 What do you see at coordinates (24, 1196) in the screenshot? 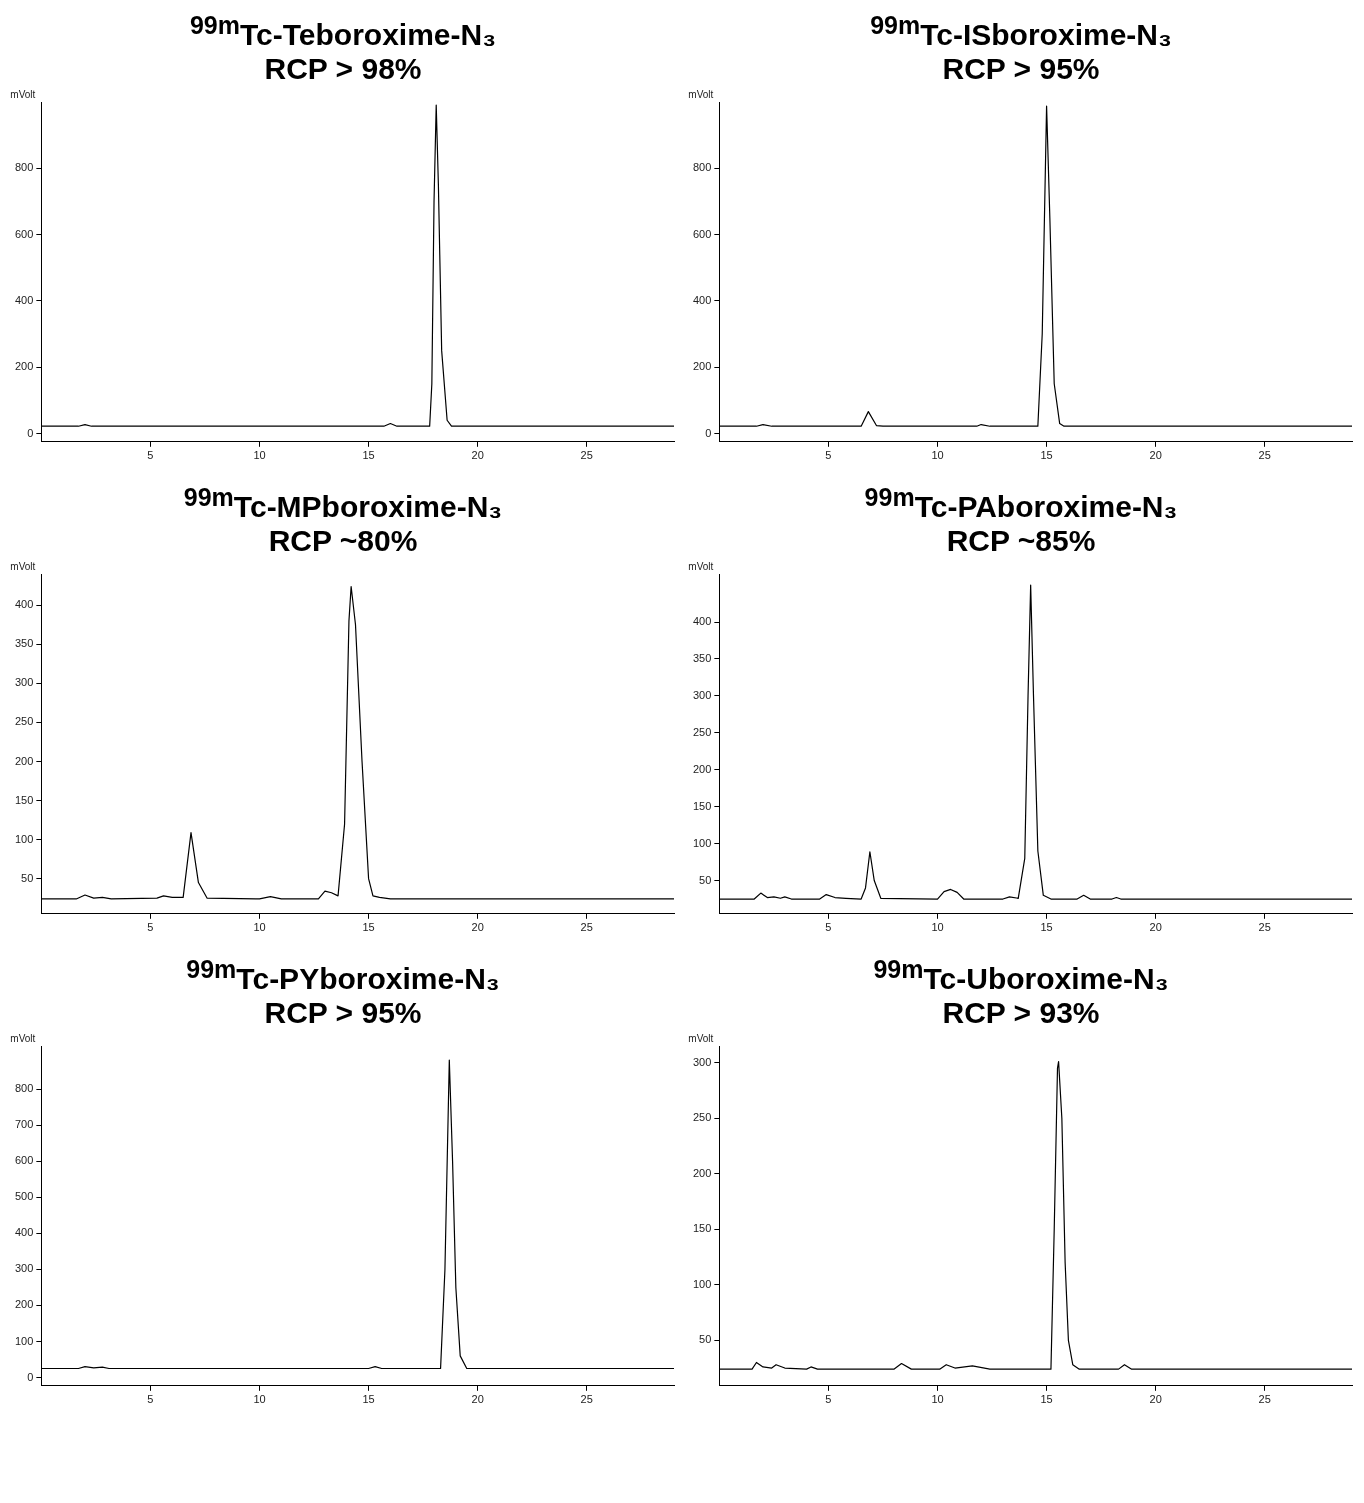
I see `y-tick-label: 500` at bounding box center [24, 1196].